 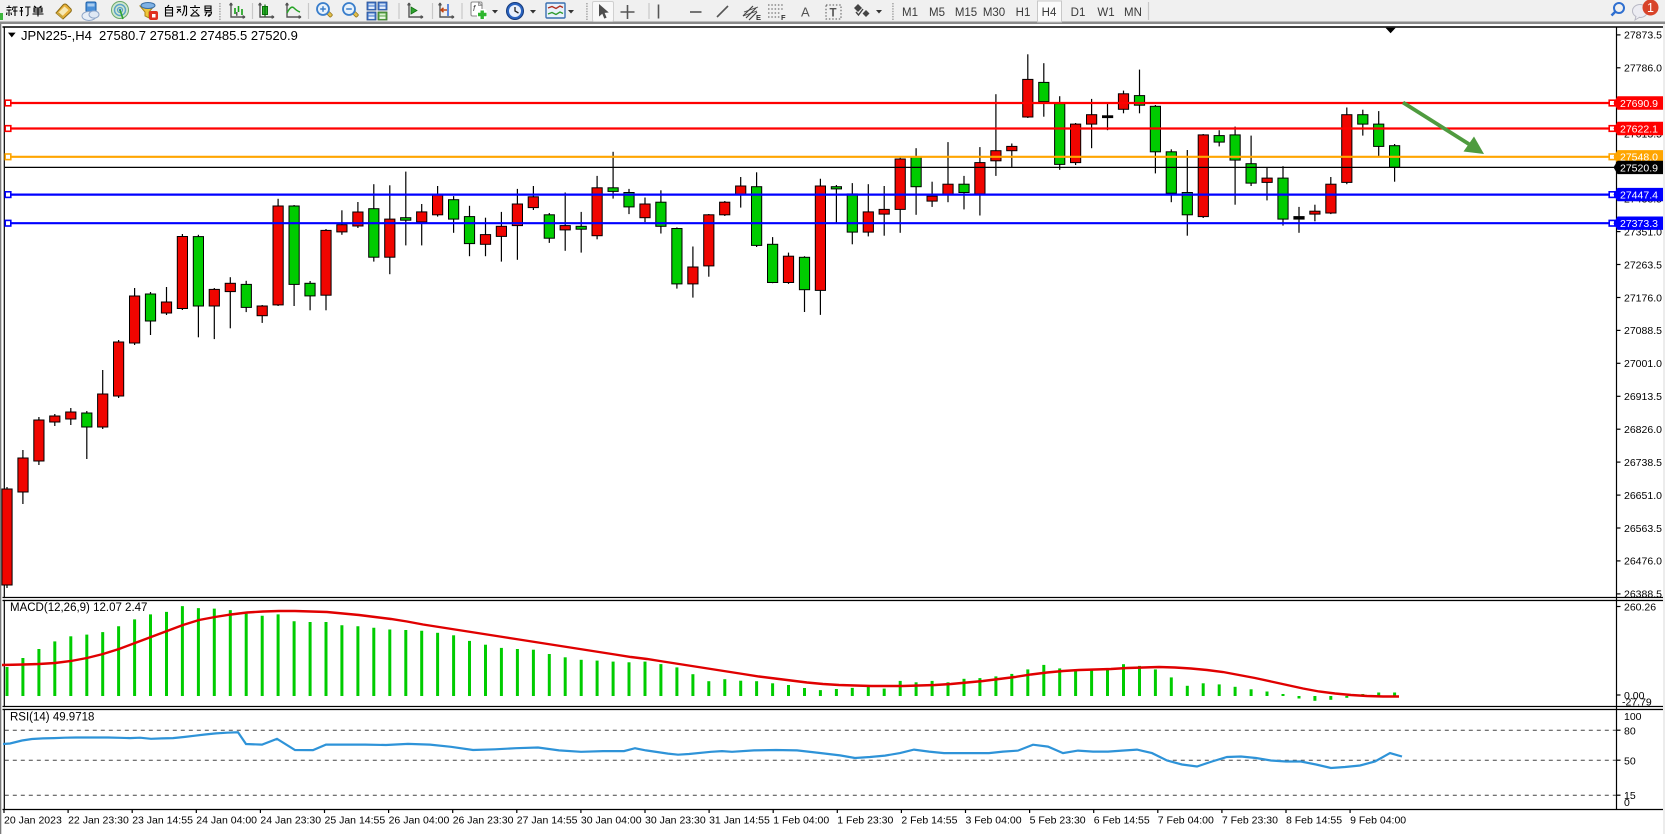 I want to click on svg-text: 25 Jan 14:55, so click(x=355, y=821).